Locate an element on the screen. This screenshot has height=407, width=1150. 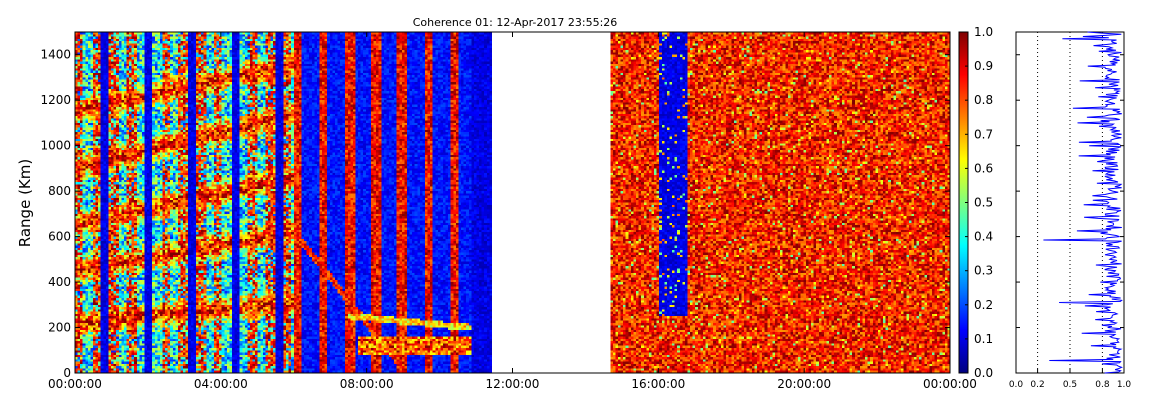
colorbar-tick-label: 0.7 is located at coordinates (983, 134).